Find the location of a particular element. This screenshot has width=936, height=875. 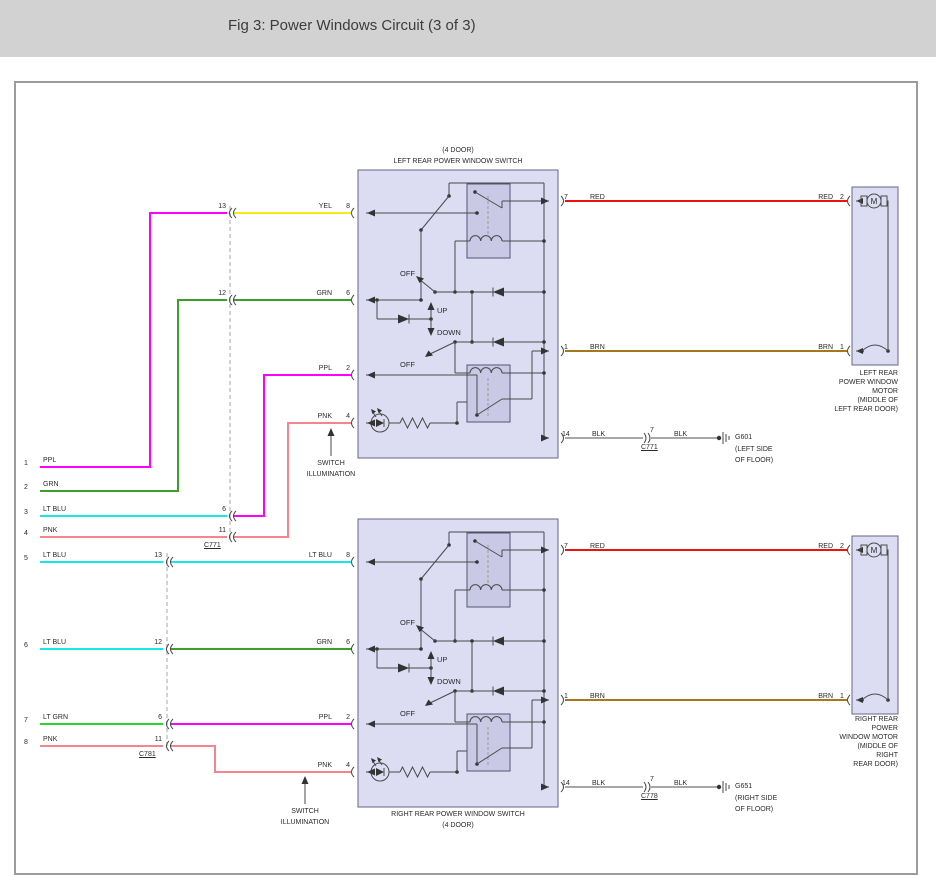

right-rear-power-window-switch-block is located at coordinates (457, 663).